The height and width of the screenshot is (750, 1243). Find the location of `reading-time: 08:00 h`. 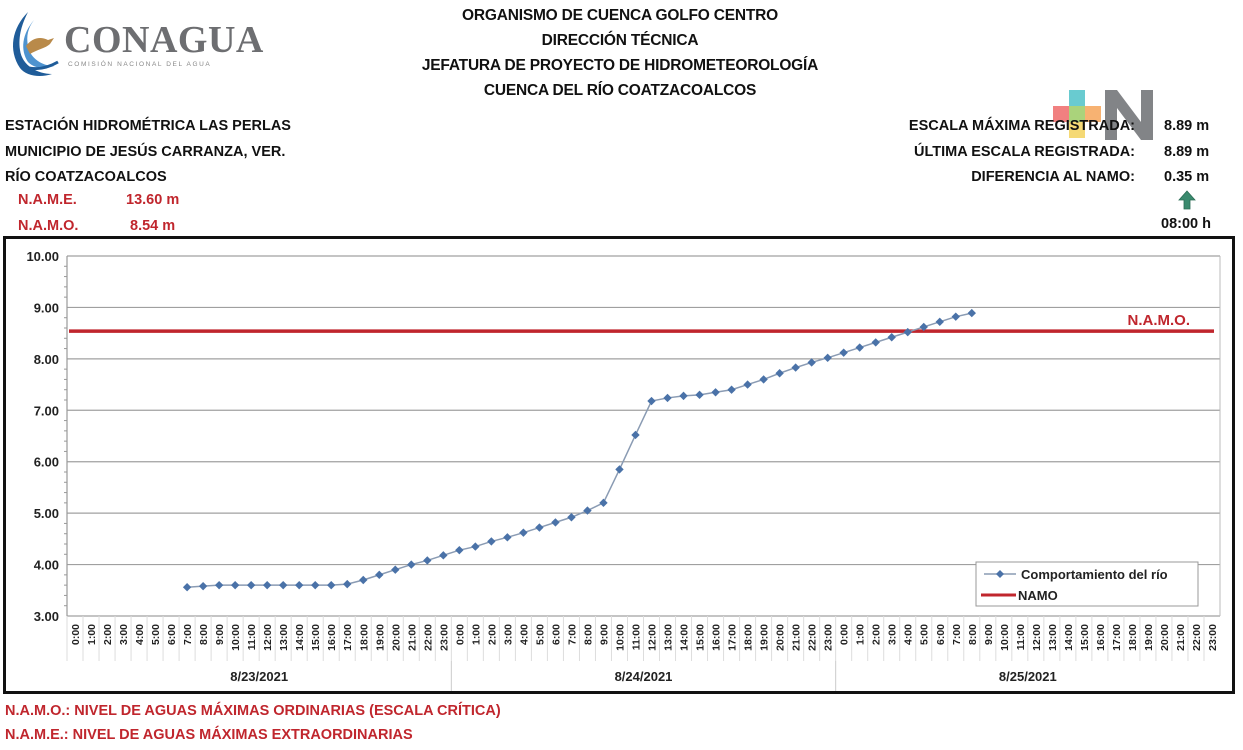

reading-time: 08:00 h is located at coordinates (1186, 224).